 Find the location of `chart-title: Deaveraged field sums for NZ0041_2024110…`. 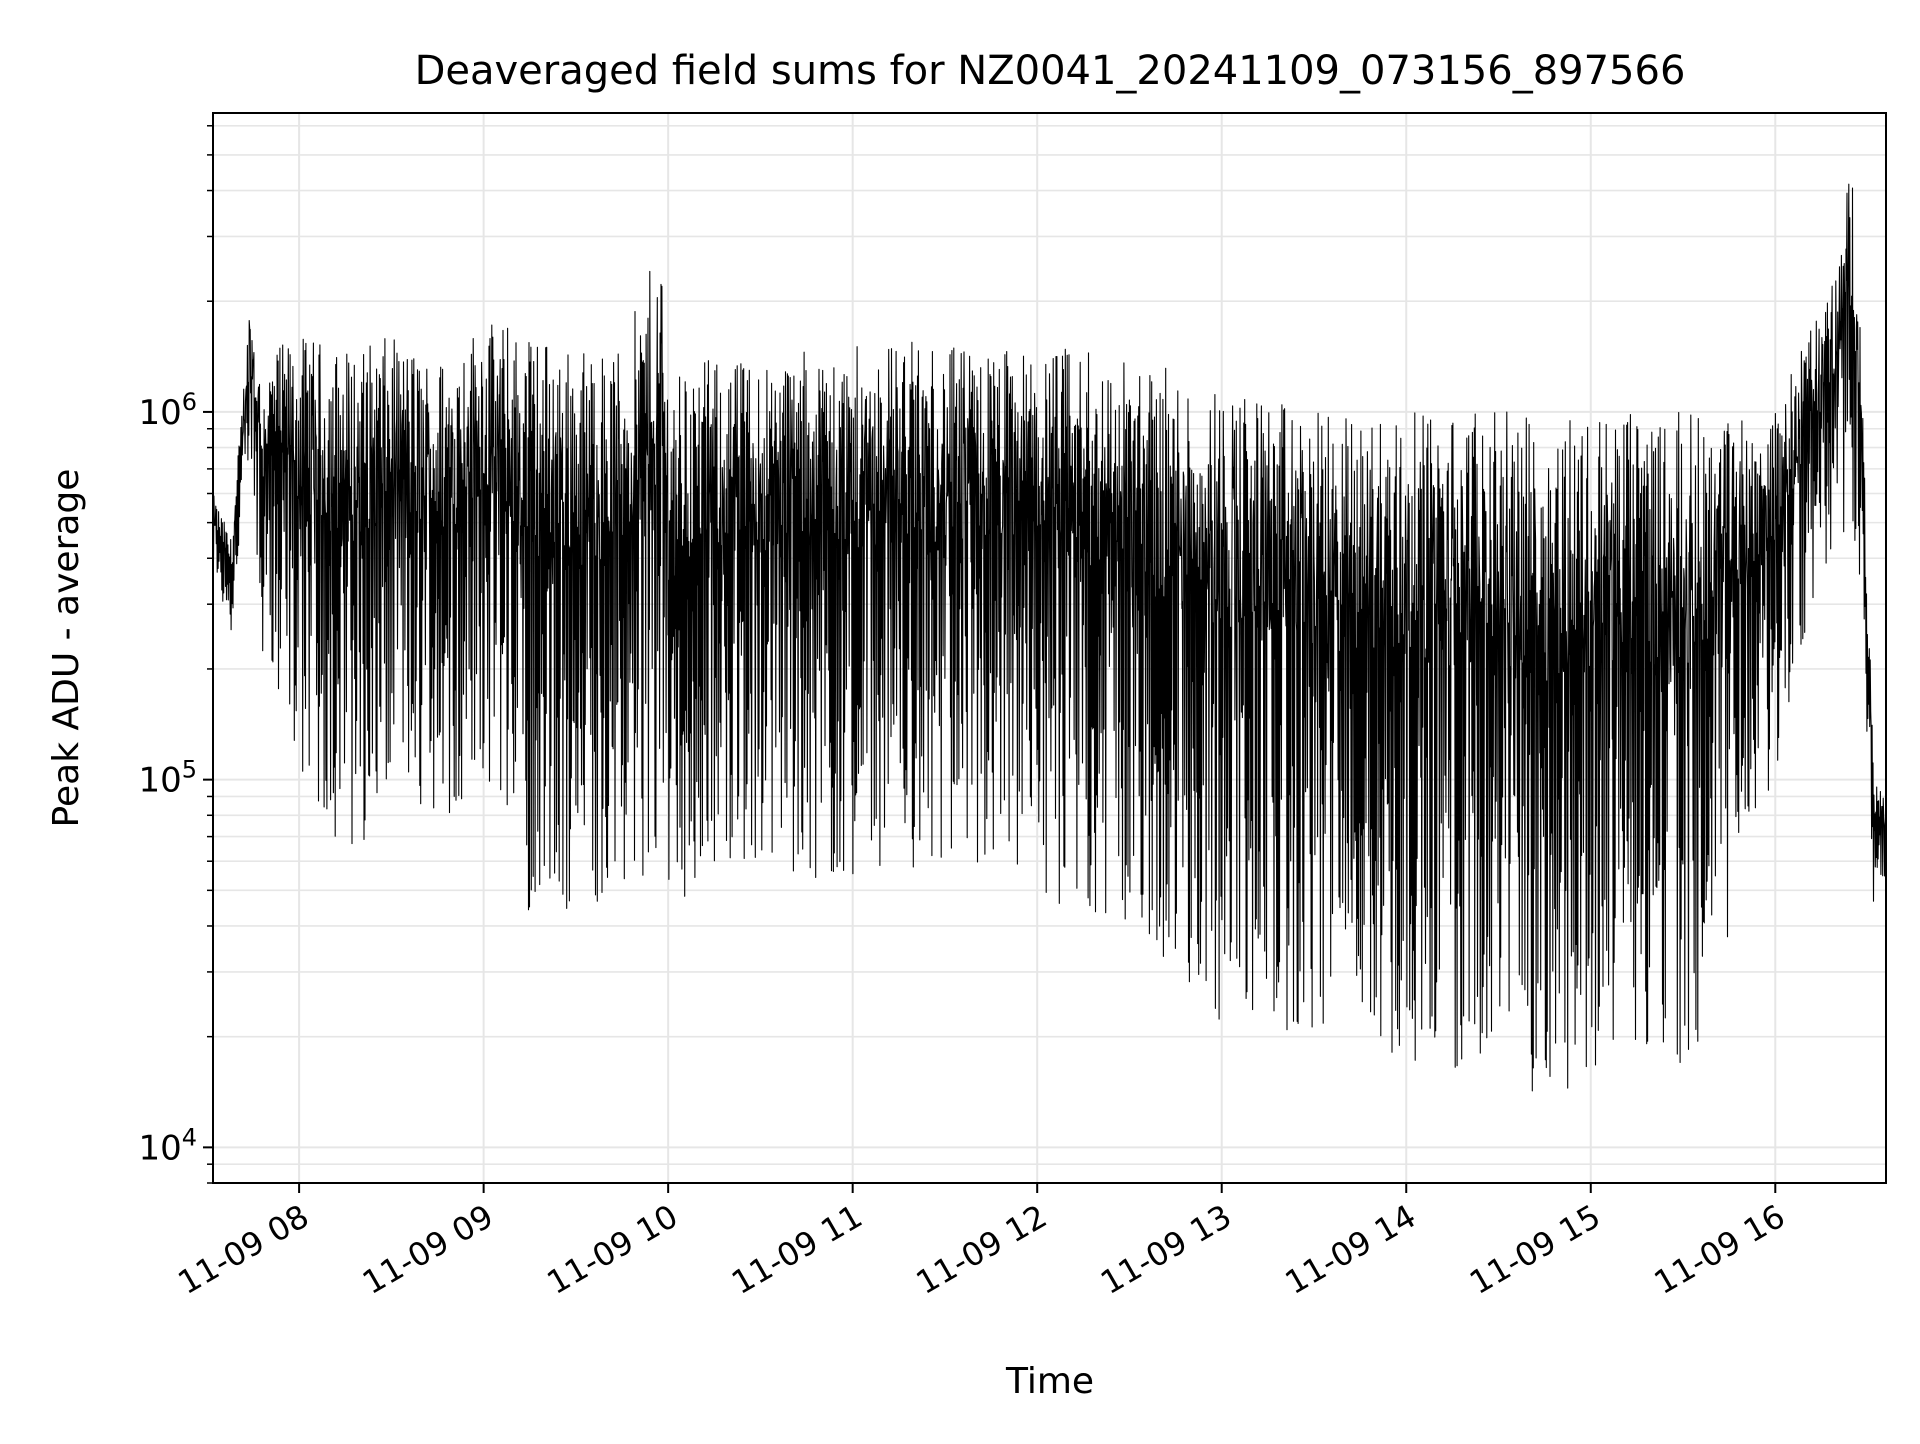

chart-title: Deaveraged field sums for NZ0041_2024110… is located at coordinates (1050, 71).